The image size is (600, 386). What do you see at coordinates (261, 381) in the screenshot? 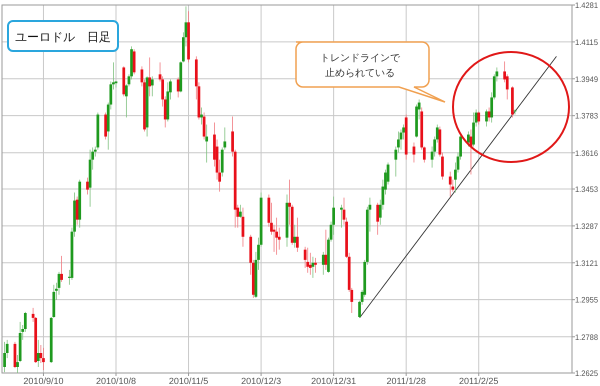
I see `xtick-label: 2010/12/3` at bounding box center [261, 381].